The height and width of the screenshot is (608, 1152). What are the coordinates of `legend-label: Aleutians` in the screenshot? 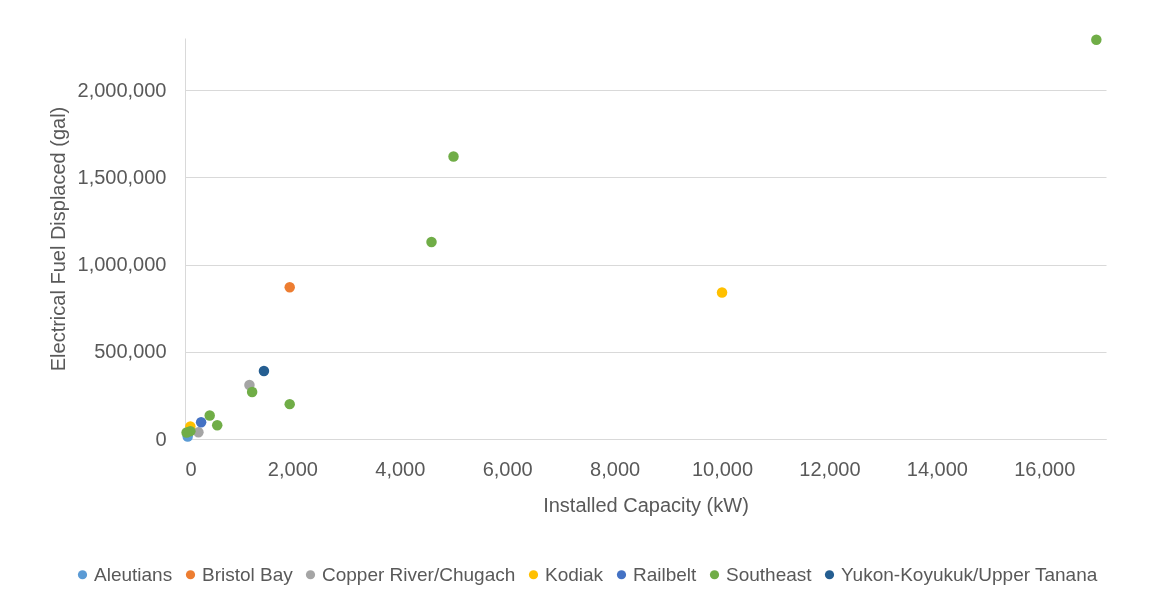 It's located at (133, 574).